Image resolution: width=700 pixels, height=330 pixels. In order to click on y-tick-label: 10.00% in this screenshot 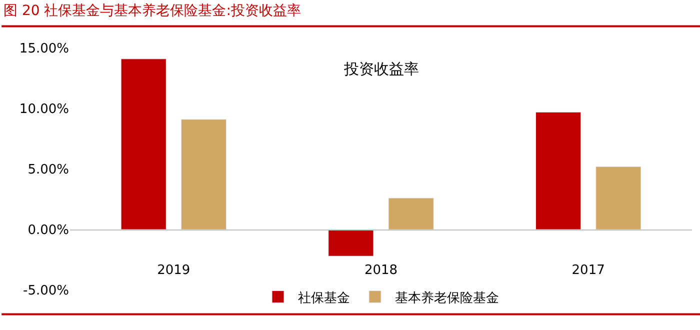, I will do `click(44, 110)`.